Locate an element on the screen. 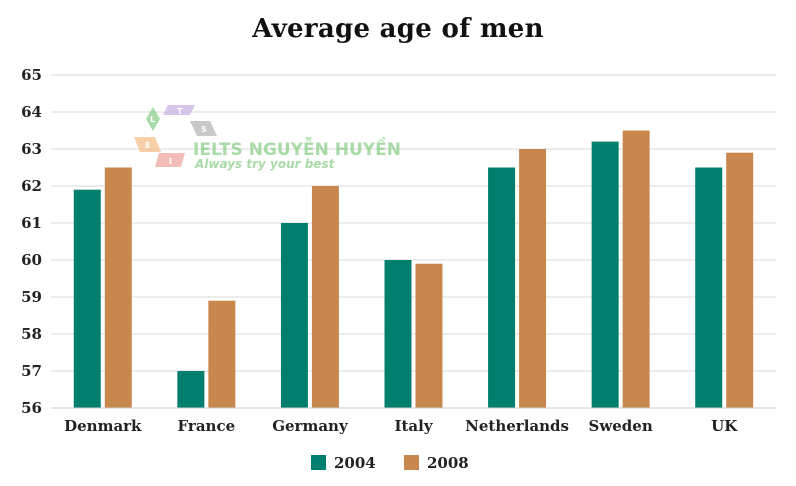 The width and height of the screenshot is (796, 486). y-tick-label: 60 is located at coordinates (31, 260).